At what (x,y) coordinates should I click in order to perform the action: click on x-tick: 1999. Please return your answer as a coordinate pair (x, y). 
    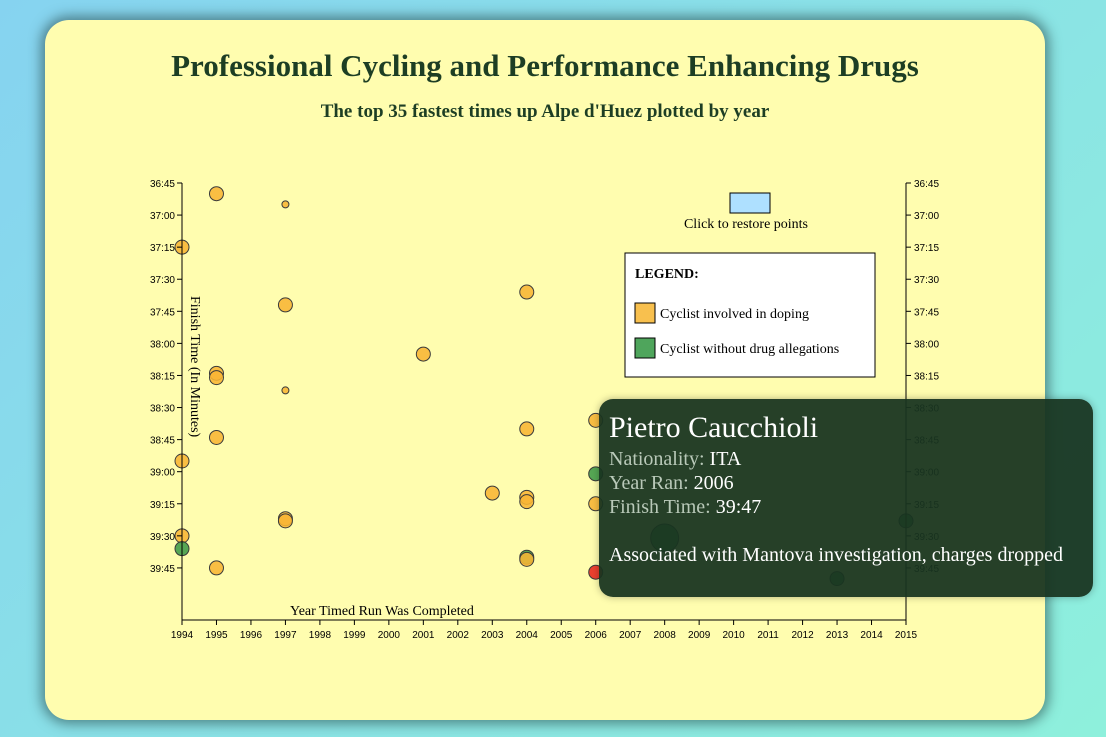
    Looking at the image, I should click on (354, 630).